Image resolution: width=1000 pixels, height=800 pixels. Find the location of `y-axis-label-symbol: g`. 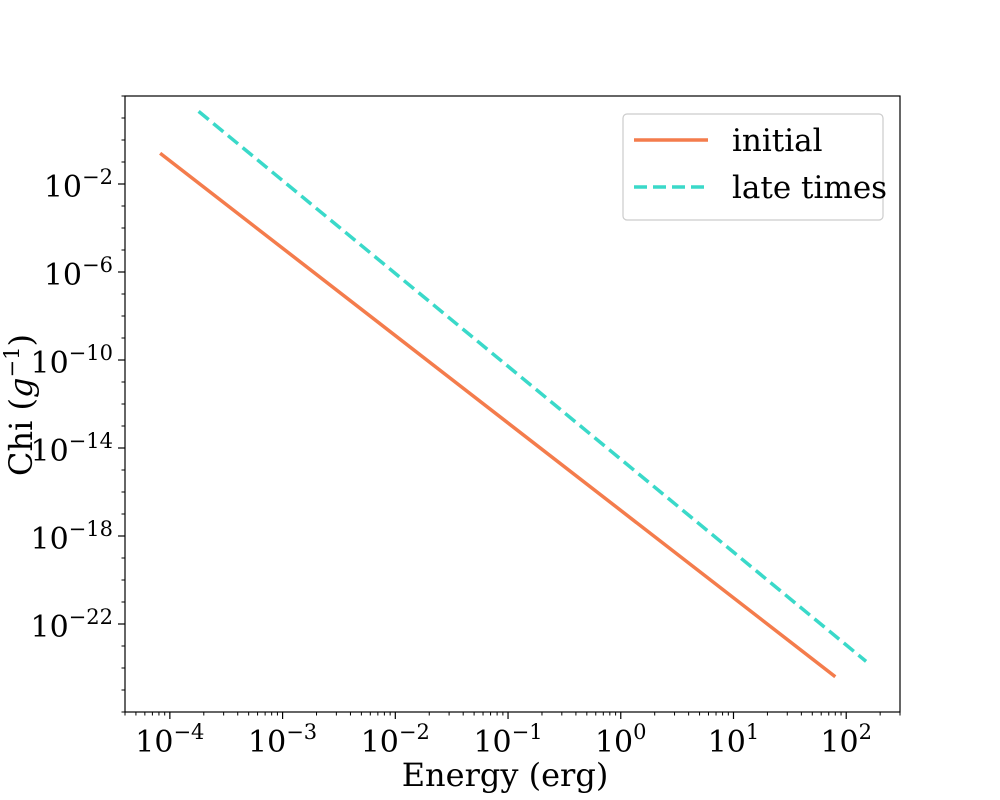

y-axis-label-symbol: g is located at coordinates (21, 387).